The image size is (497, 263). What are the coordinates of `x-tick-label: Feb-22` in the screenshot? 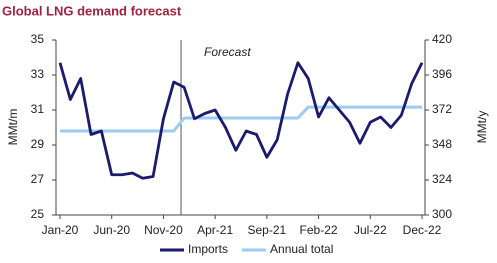 It's located at (319, 230).